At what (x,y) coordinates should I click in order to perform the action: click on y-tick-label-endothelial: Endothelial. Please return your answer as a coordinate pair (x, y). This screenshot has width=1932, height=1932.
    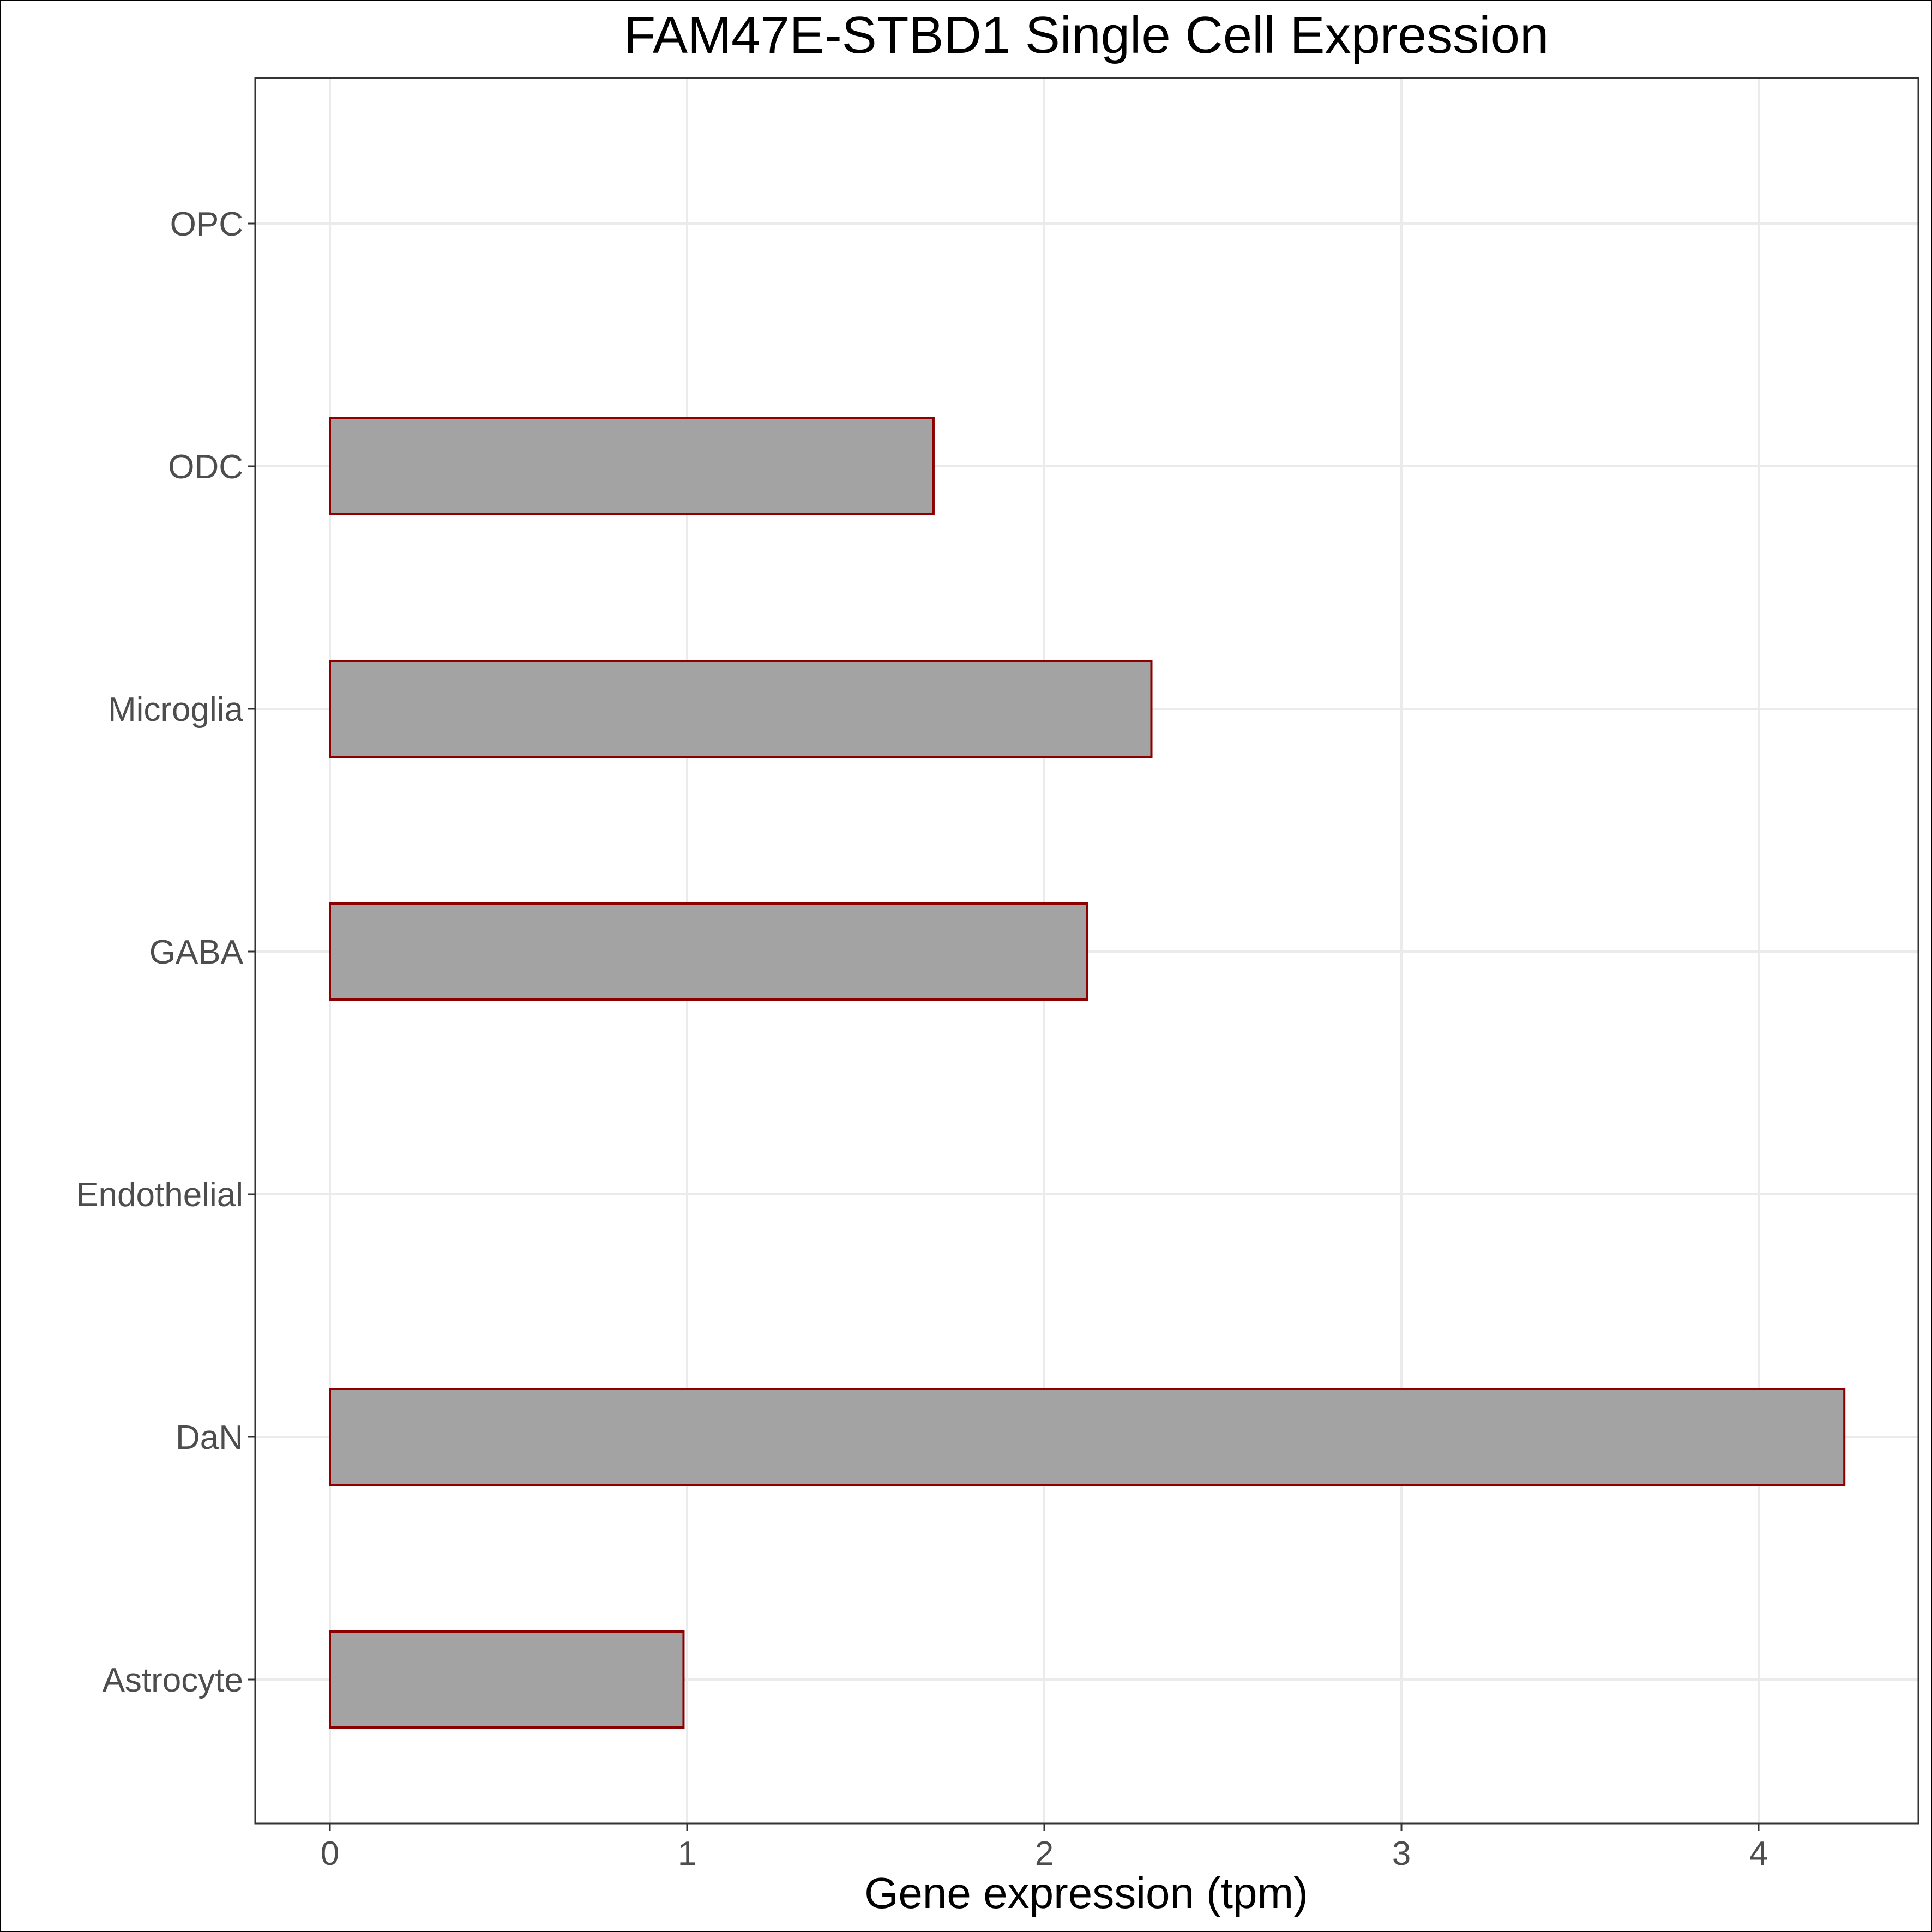
    Looking at the image, I should click on (159, 1195).